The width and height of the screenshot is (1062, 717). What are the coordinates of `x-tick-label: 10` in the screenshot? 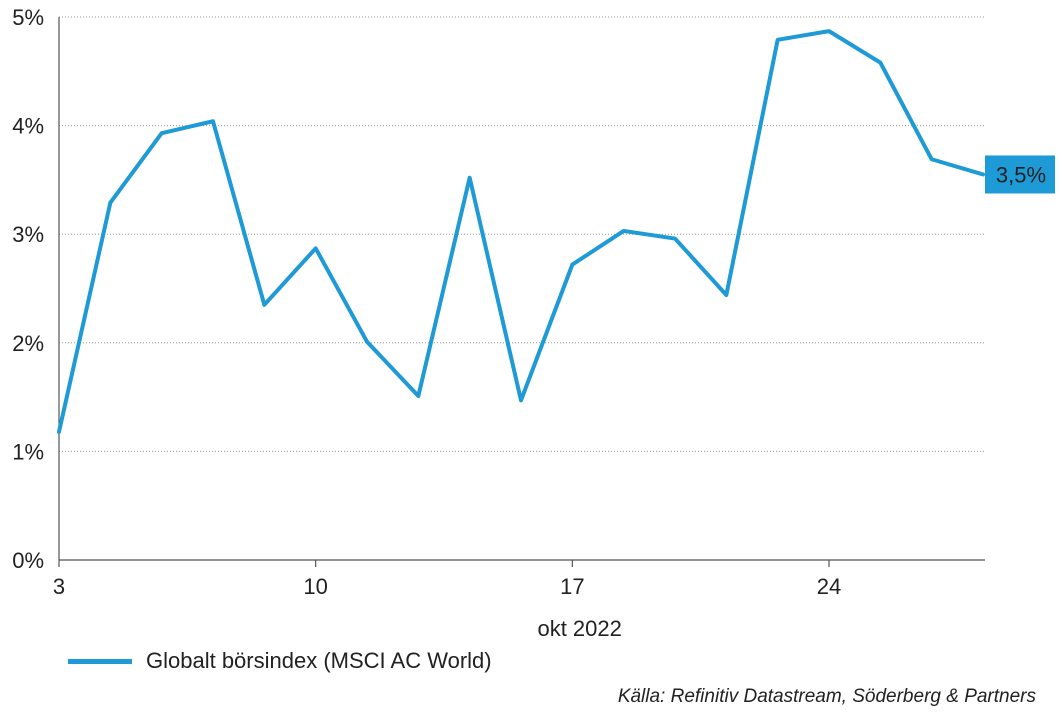 It's located at (315, 586).